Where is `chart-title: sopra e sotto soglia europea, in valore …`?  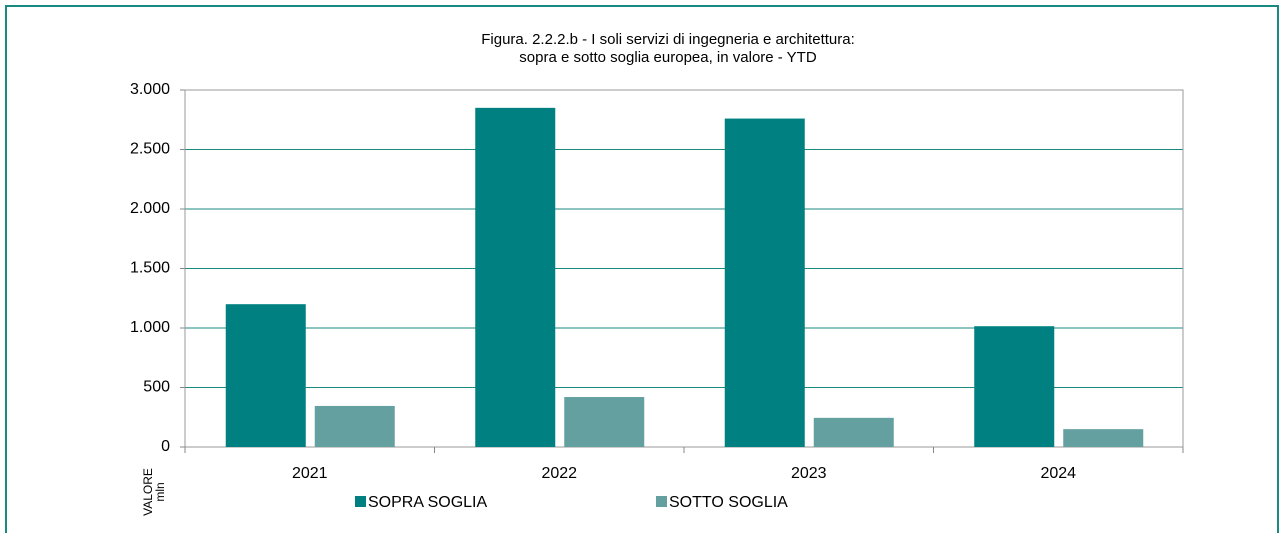
chart-title: sopra e sotto soglia europea, in valore … is located at coordinates (668, 57).